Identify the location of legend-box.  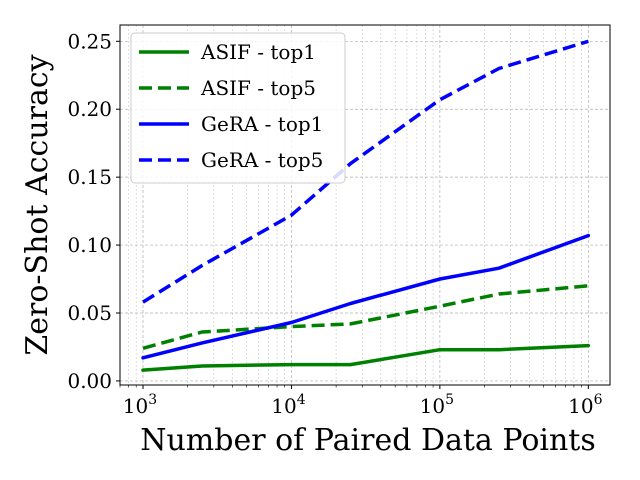
(238, 108).